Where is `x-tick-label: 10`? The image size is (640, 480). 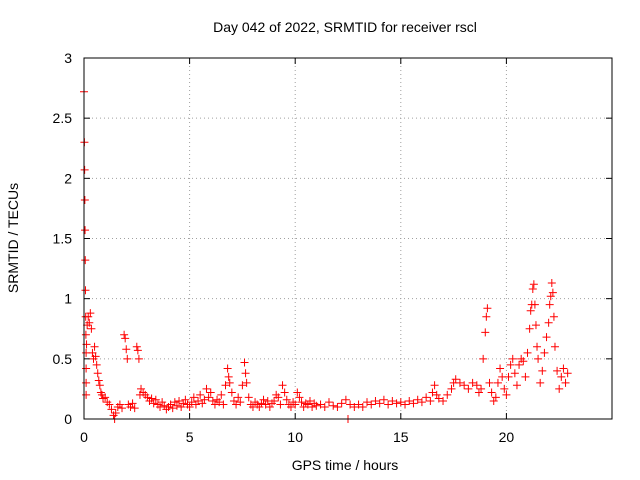 x-tick-label: 10 is located at coordinates (295, 437).